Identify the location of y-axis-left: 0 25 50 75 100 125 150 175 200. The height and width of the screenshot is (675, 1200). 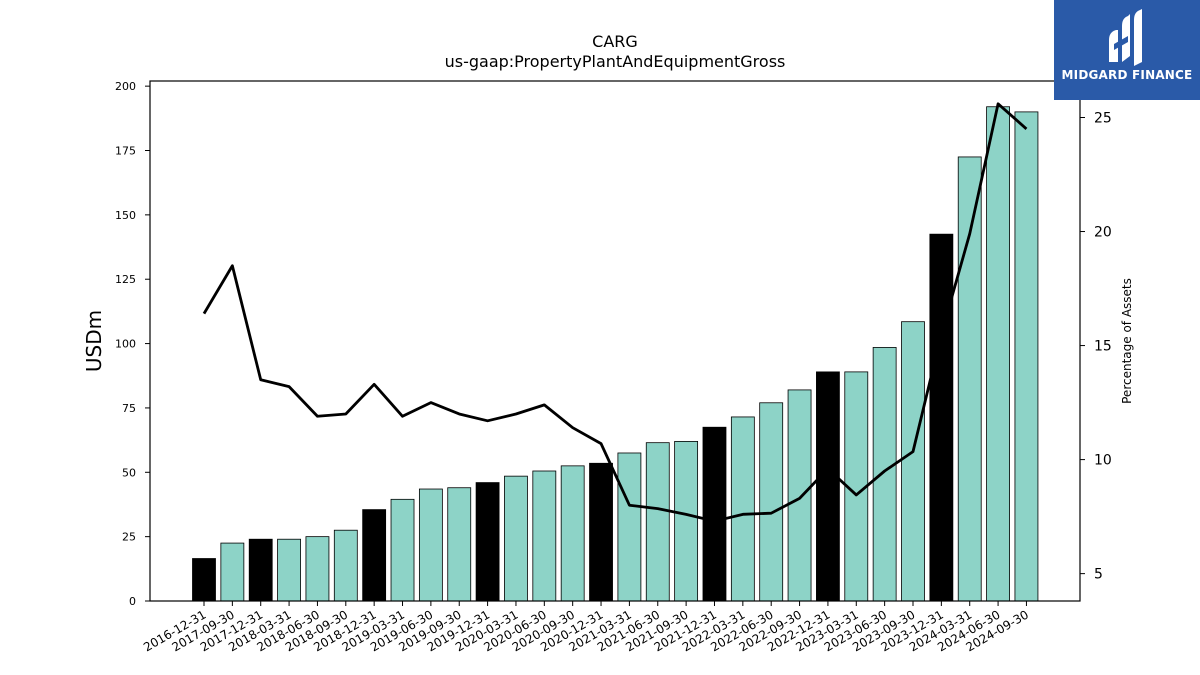
(132, 344).